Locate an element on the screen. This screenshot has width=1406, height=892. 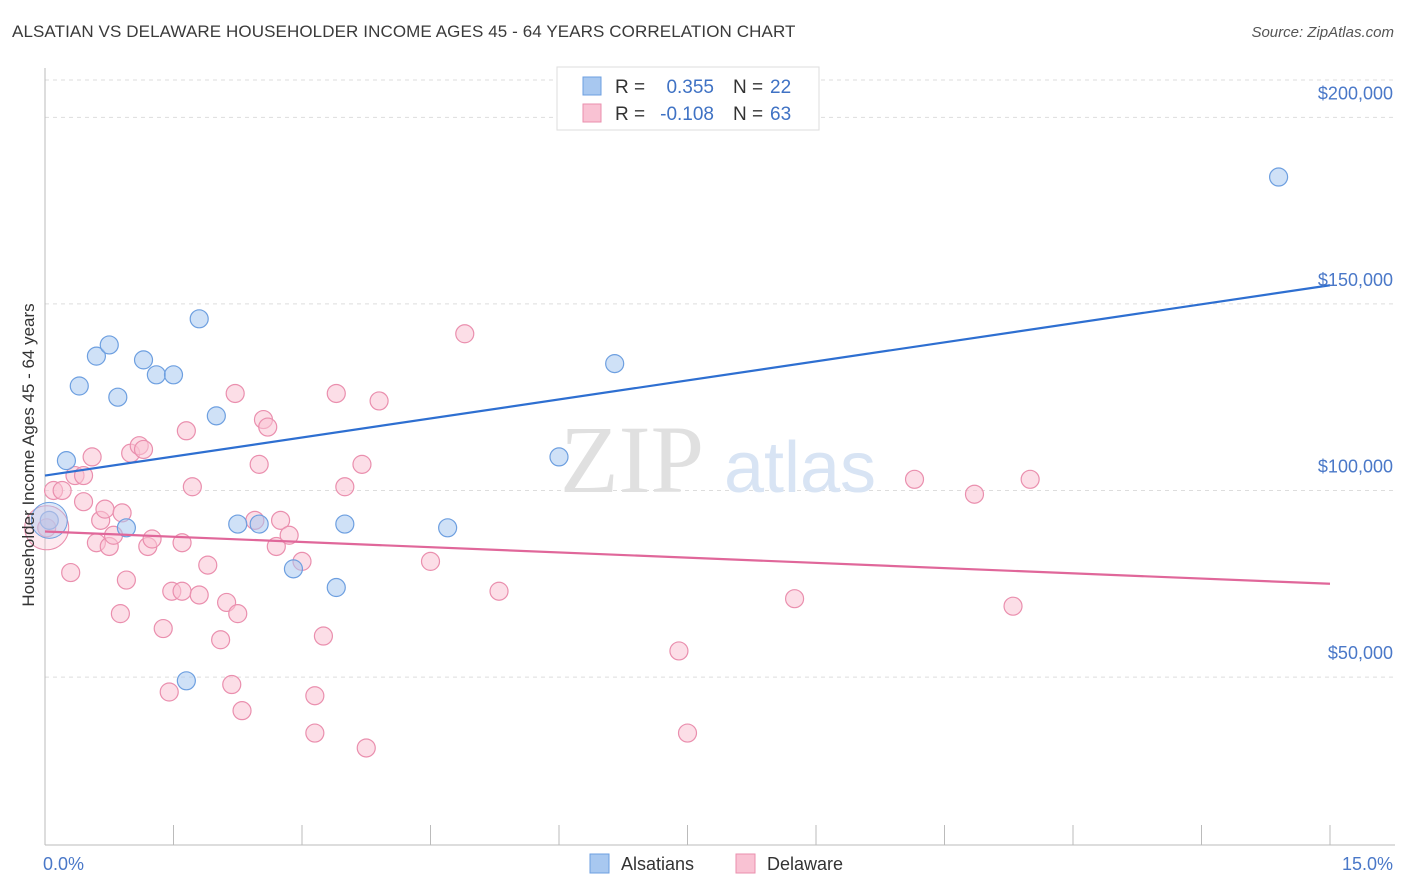
y-tick-label: $100,000 is located at coordinates (1355, 466).